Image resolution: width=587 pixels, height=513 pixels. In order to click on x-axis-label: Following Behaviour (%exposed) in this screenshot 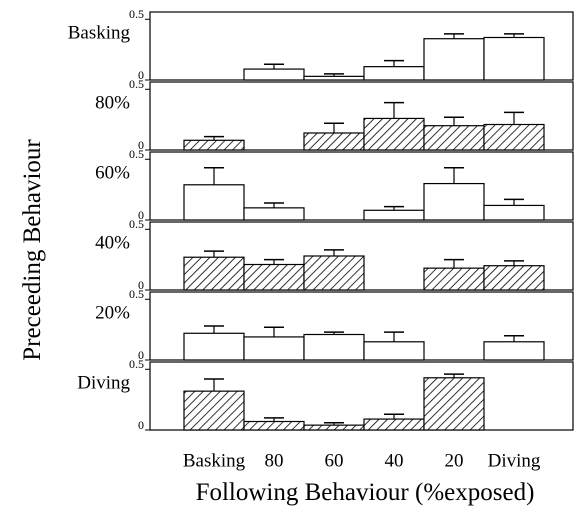, I will do `click(365, 492)`.